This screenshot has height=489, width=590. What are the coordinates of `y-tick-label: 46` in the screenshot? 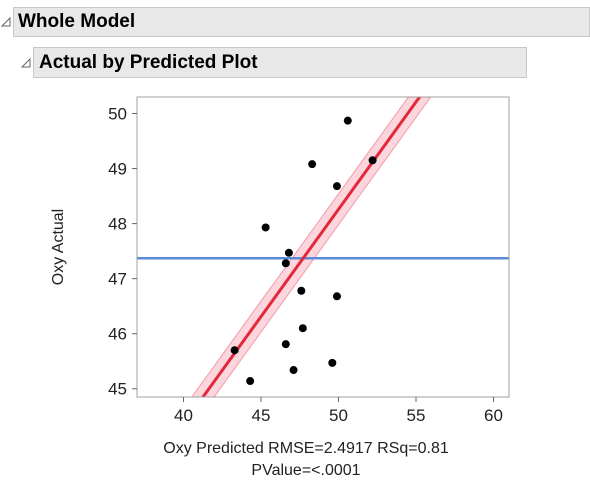 It's located at (117, 334).